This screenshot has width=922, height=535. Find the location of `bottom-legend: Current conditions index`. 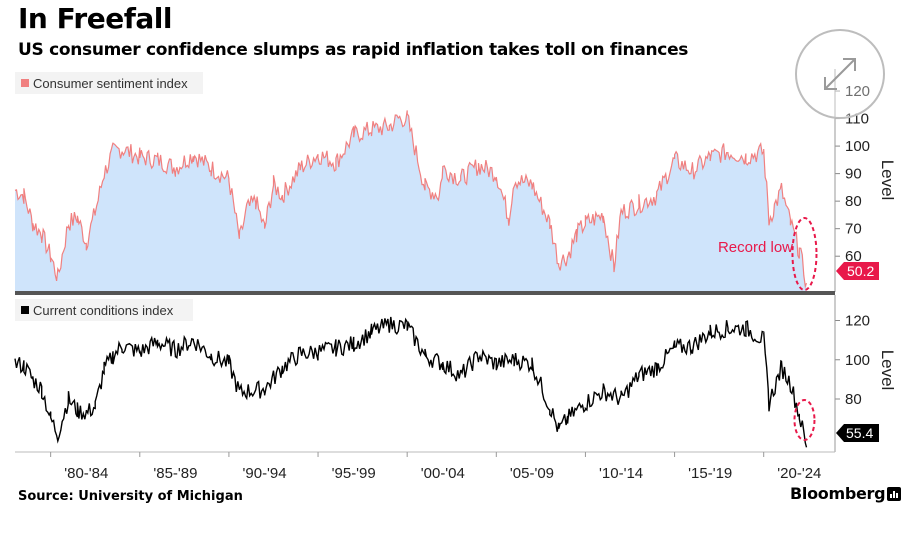

bottom-legend: Current conditions index is located at coordinates (104, 310).